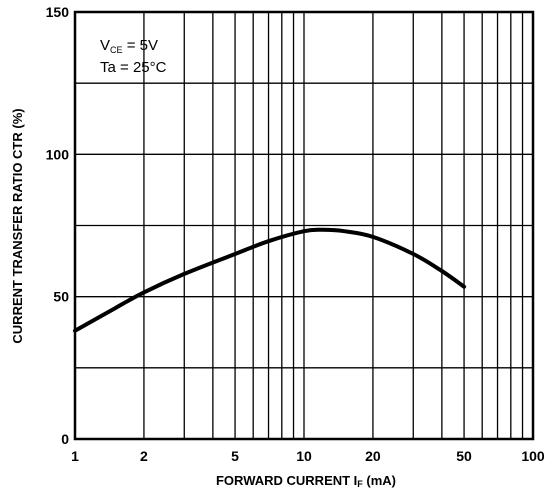 This screenshot has width=559, height=496. What do you see at coordinates (306, 481) in the screenshot?
I see `x-axis-title: FORWARD CURRENT IF (mA)` at bounding box center [306, 481].